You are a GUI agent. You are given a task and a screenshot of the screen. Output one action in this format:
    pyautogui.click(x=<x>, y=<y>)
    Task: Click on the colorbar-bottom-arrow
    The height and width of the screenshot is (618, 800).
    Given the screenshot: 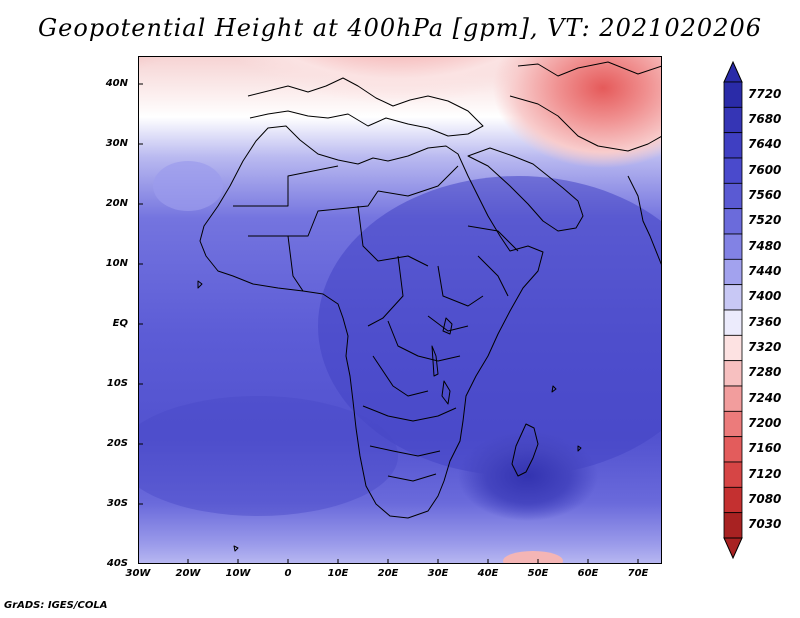 What is the action you would take?
    pyautogui.click(x=733, y=548)
    